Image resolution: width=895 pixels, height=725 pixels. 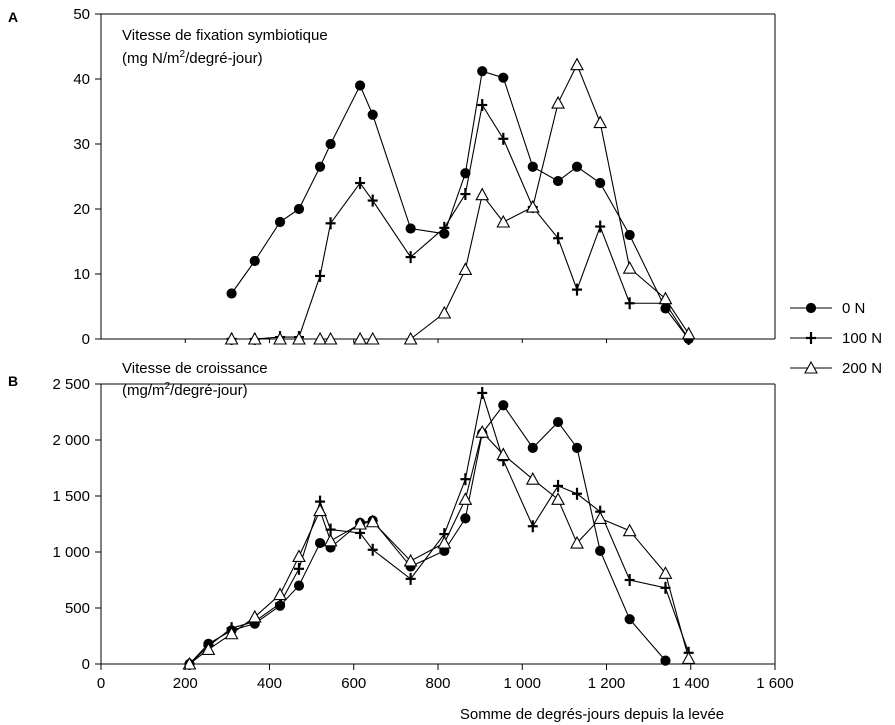 What do you see at coordinates (71, 440) in the screenshot?
I see `y-tick-label: 2 000` at bounding box center [71, 440].